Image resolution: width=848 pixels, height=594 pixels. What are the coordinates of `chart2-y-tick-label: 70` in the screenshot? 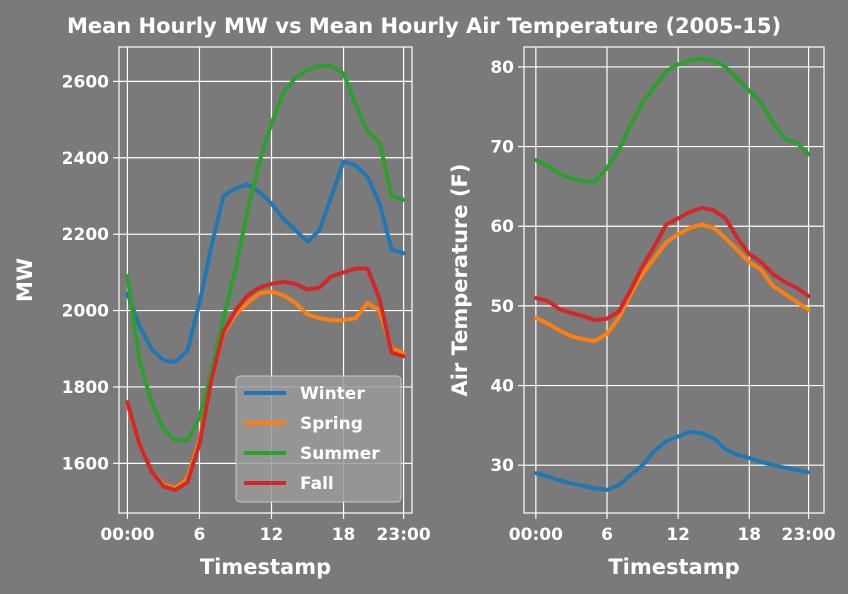 It's located at (502, 148).